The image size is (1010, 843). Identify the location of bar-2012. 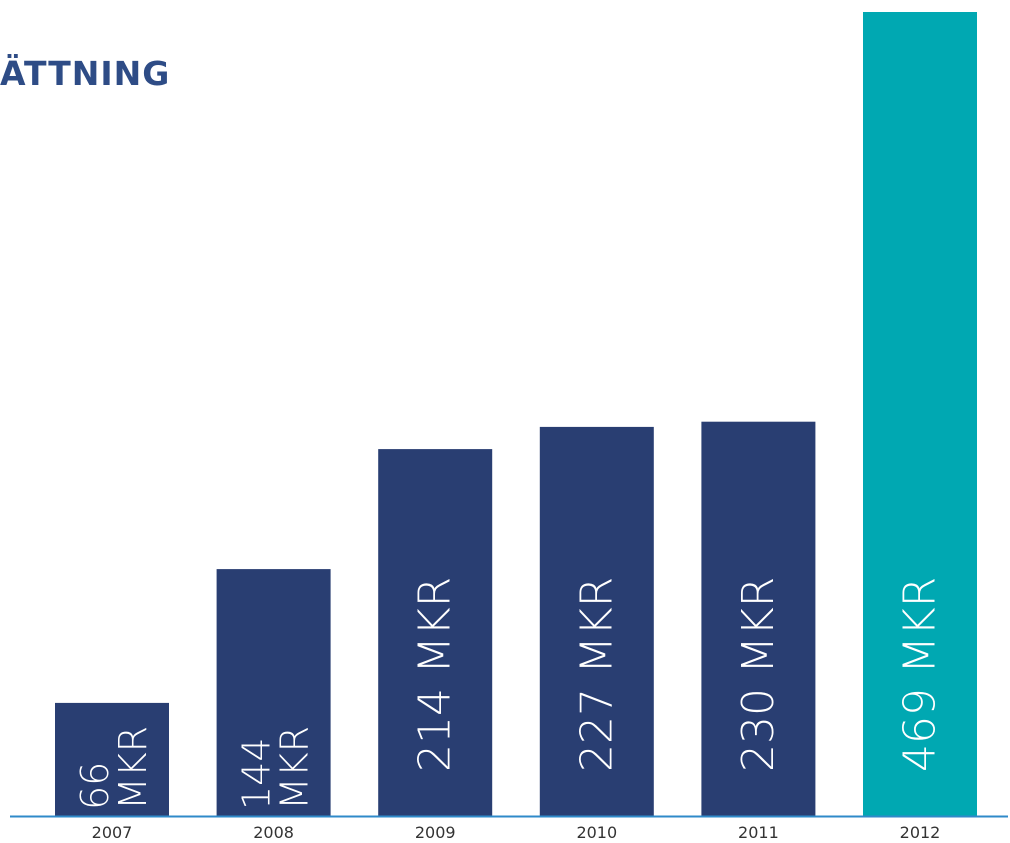
(920, 414).